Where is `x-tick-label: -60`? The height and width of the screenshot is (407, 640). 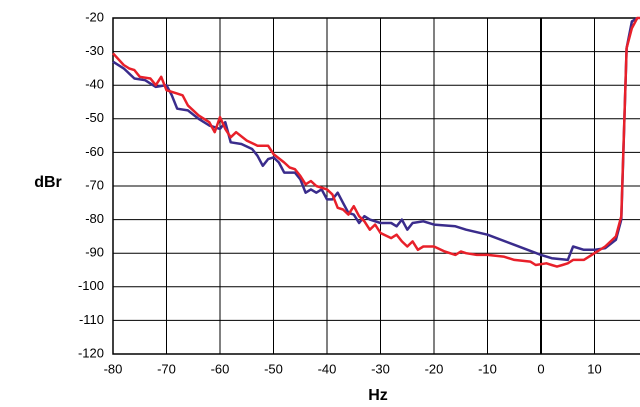
x-tick-label: -60 is located at coordinates (220, 368).